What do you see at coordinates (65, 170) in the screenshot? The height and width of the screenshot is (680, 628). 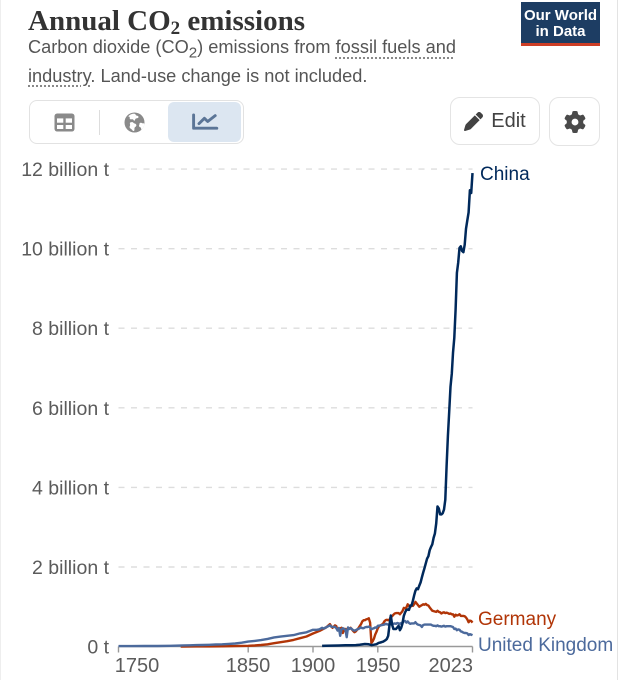 I see `svg-text: 12 billion t` at bounding box center [65, 170].